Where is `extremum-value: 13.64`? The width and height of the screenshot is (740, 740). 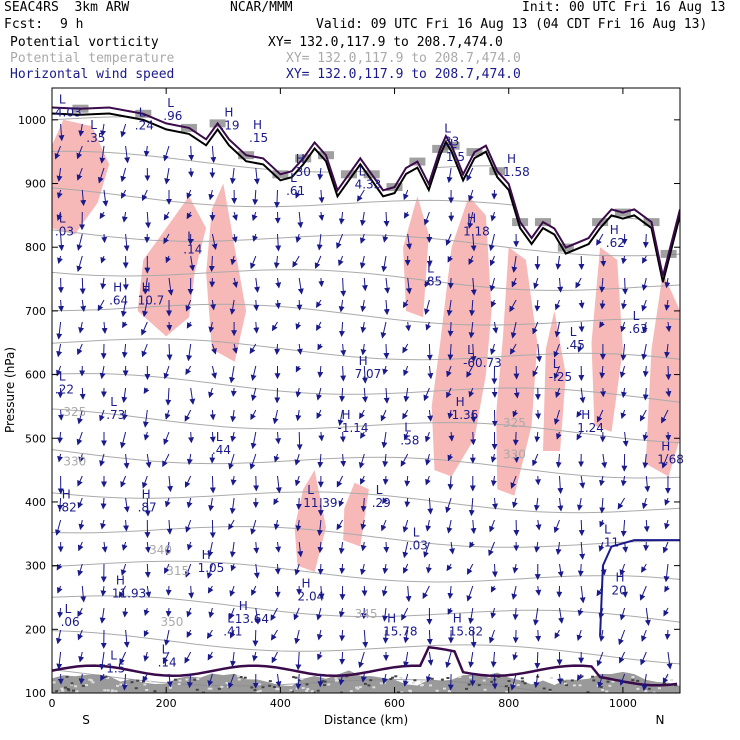 extremum-value: 13.64 is located at coordinates (252, 619).